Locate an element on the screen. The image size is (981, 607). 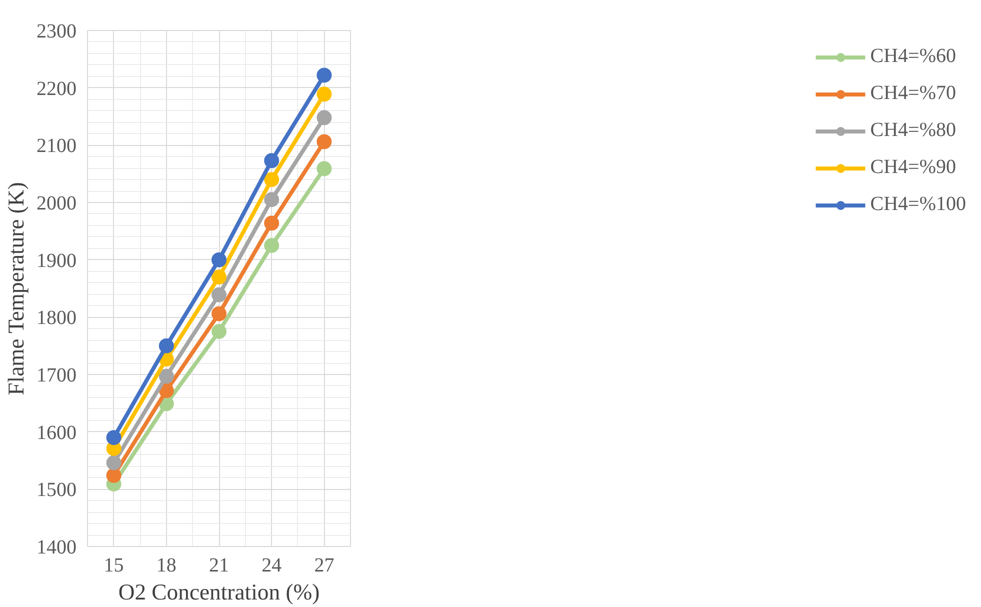
y-tick-label: 2100 is located at coordinates (56, 146).